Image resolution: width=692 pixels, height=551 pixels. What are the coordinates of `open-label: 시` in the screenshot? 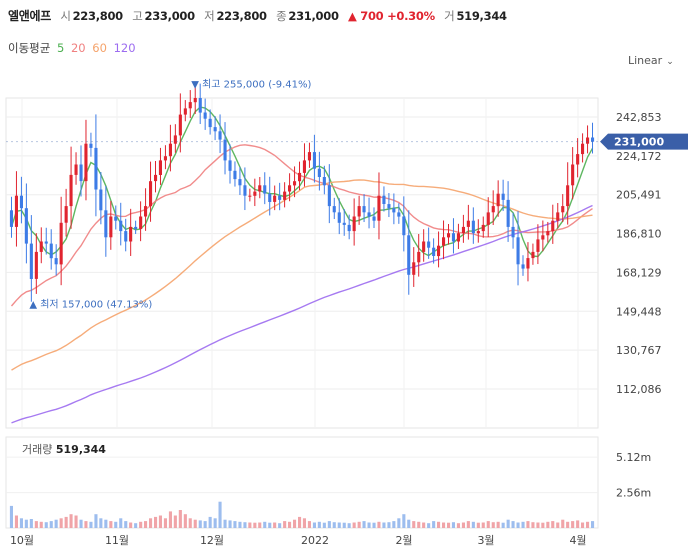 It's located at (65, 16).